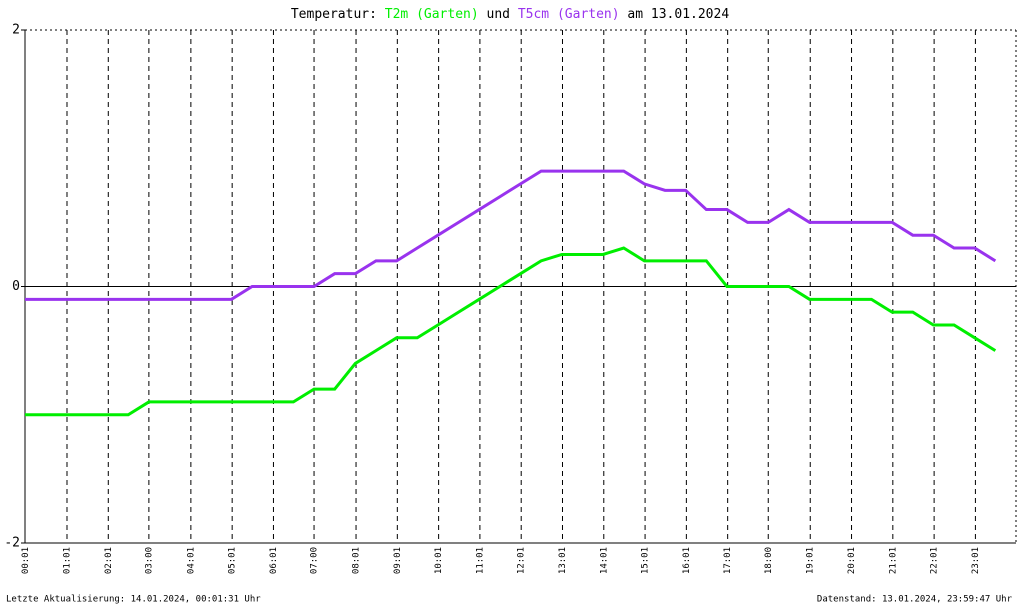 The height and width of the screenshot is (606, 1020). I want to click on x-tick-label: 22:01, so click(935, 560).